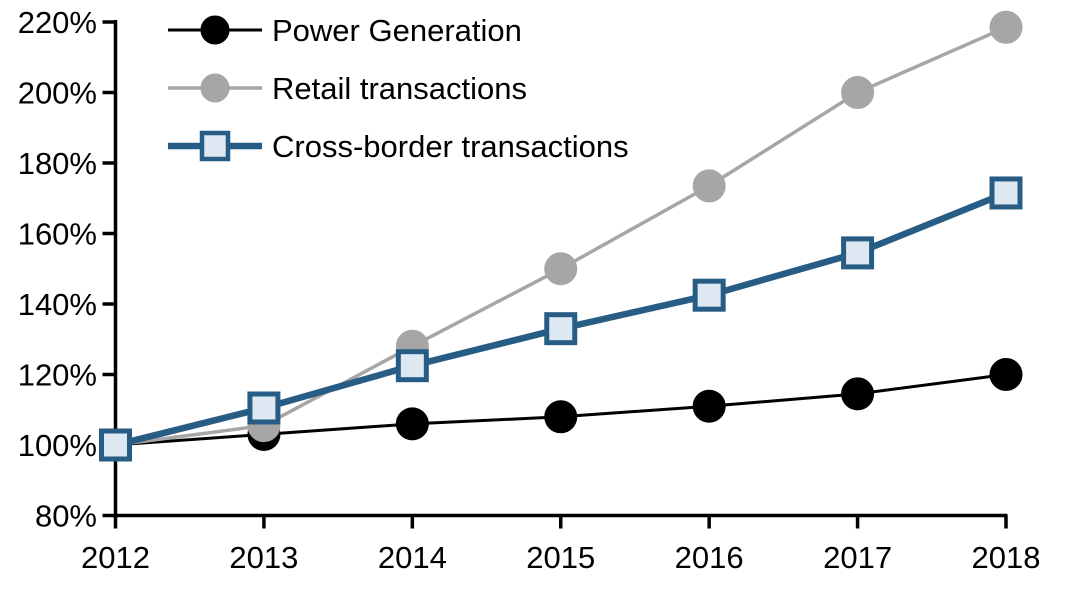 The height and width of the screenshot is (590, 1076). What do you see at coordinates (115, 445) in the screenshot?
I see `data-point-2-2012` at bounding box center [115, 445].